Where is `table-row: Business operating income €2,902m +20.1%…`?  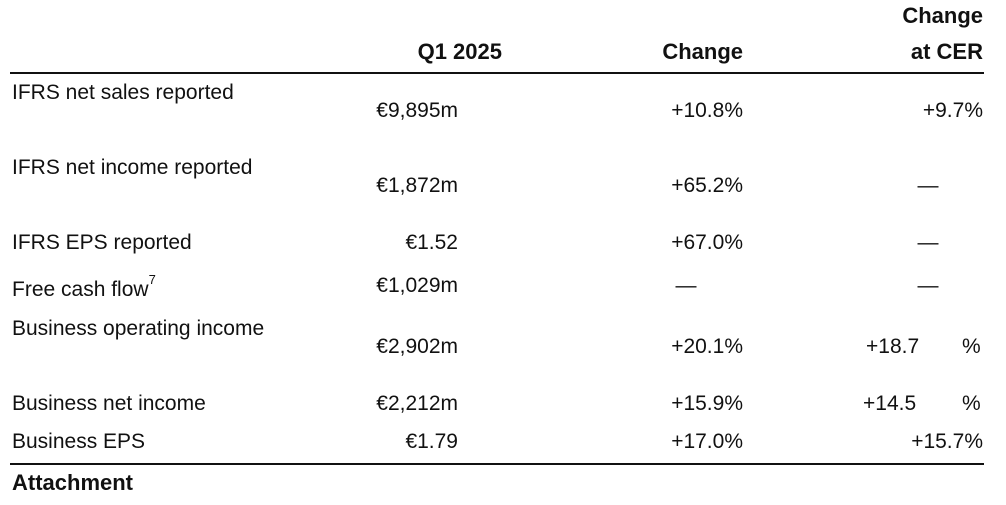
table-row: Business operating income €2,902m +20.1%… is located at coordinates (503, 348).